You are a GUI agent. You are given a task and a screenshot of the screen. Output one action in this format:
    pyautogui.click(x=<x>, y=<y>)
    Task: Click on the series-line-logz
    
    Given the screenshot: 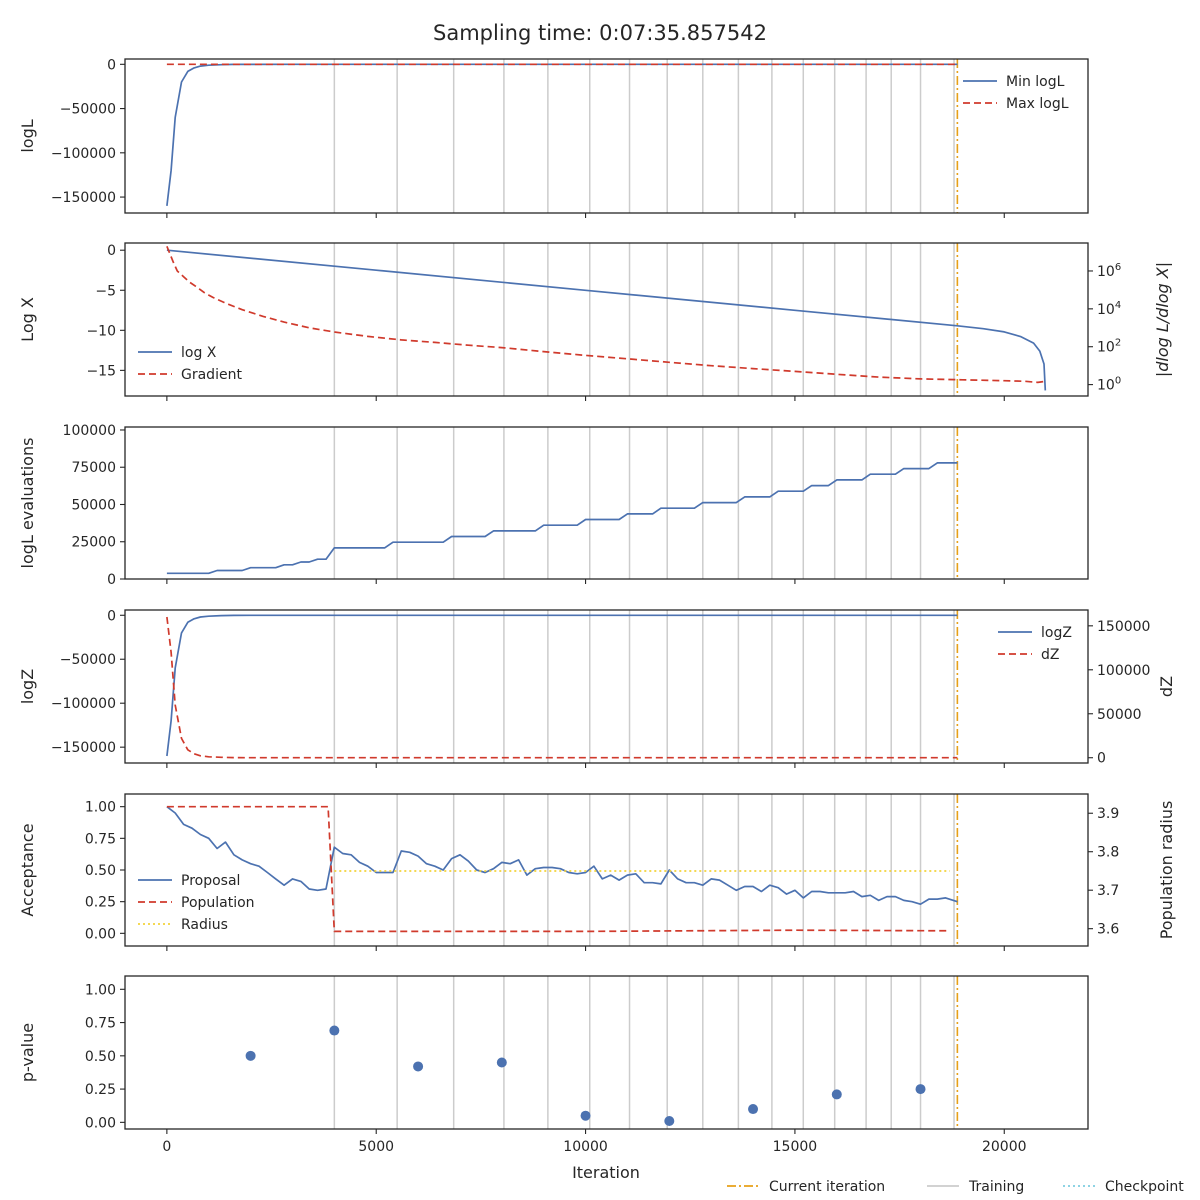 What is the action you would take?
    pyautogui.click(x=562, y=685)
    